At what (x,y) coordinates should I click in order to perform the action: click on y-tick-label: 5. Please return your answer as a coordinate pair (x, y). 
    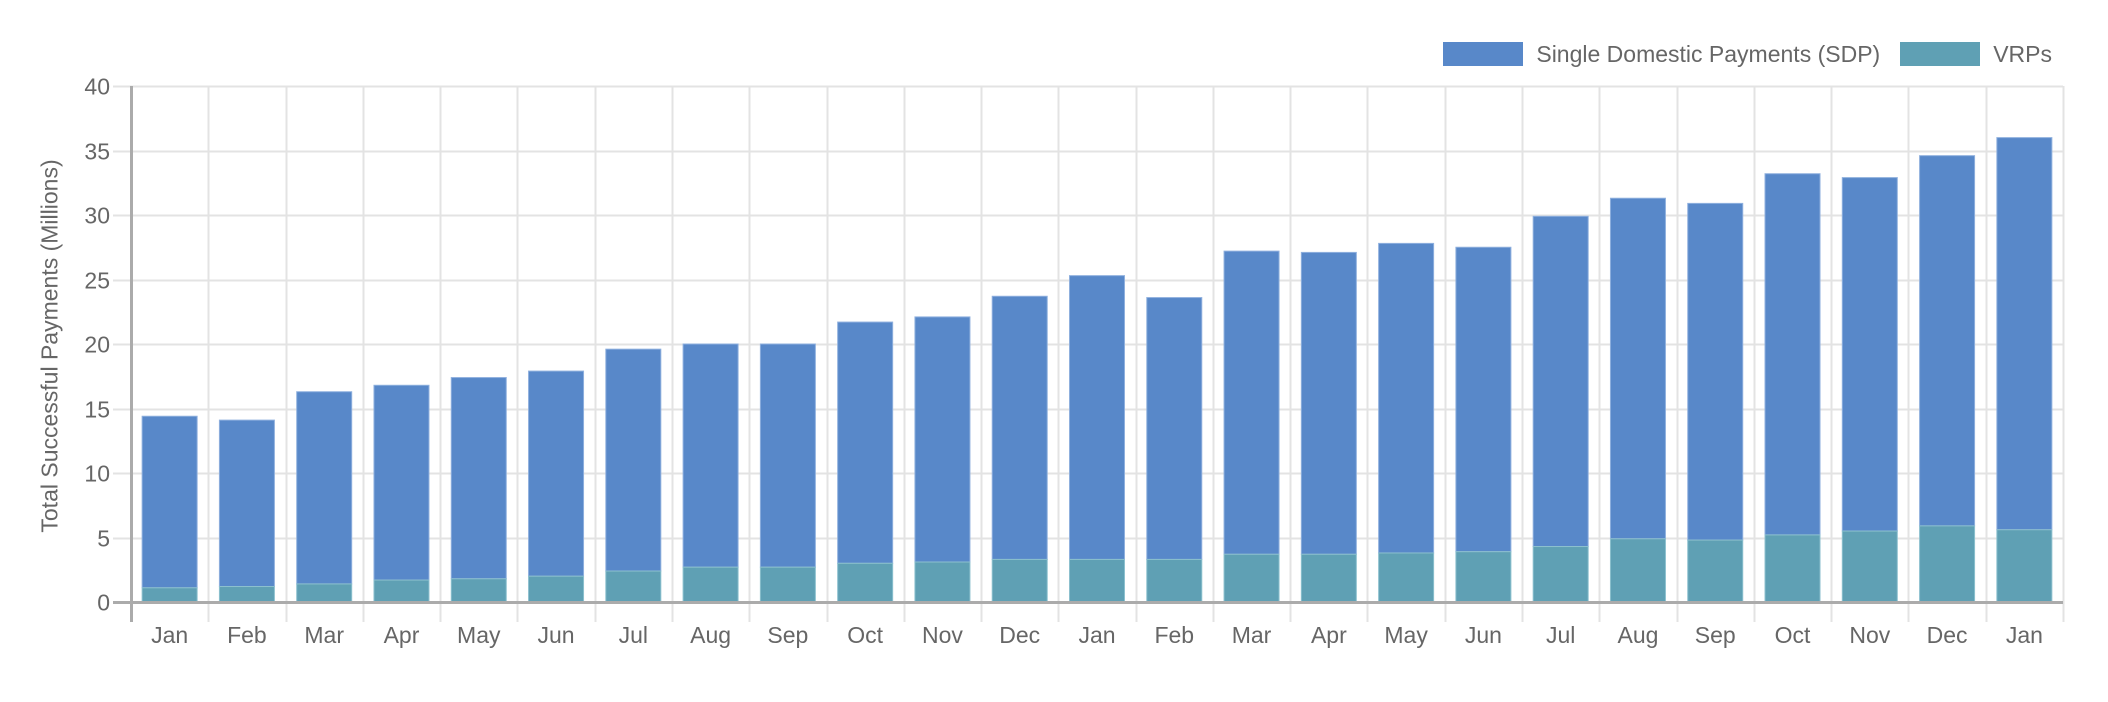
    Looking at the image, I should click on (103, 539).